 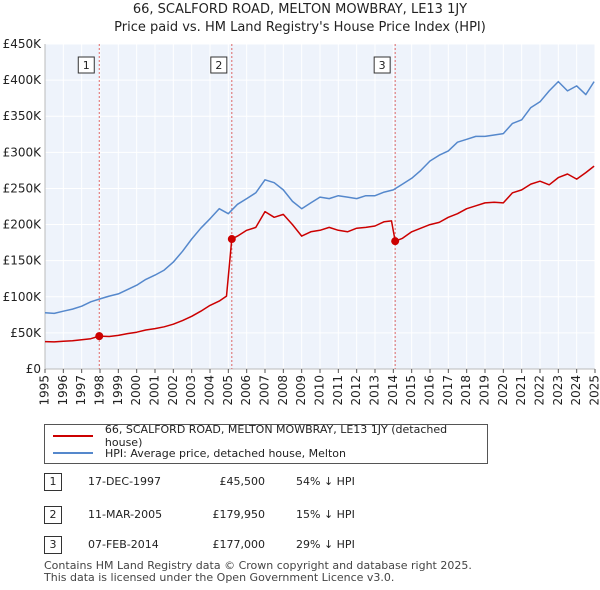 I want to click on x-tick-label: 2016, so click(x=430, y=390).